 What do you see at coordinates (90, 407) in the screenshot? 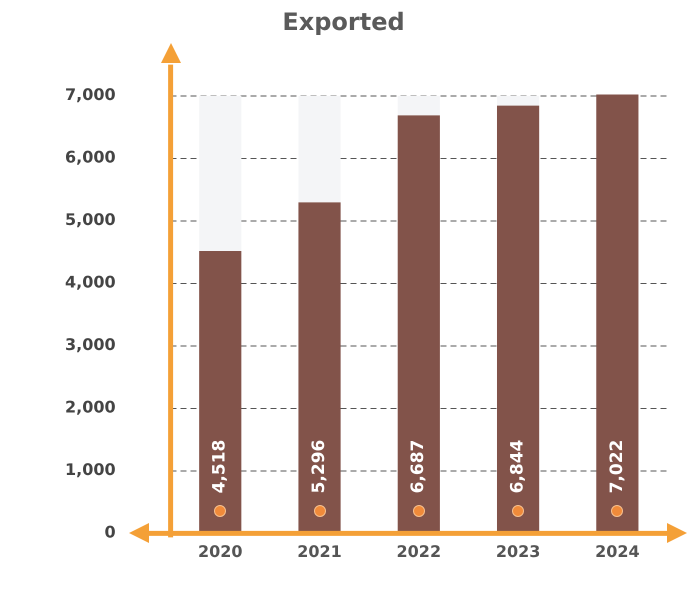
I see `y-tick-label: 2,000` at bounding box center [90, 407].